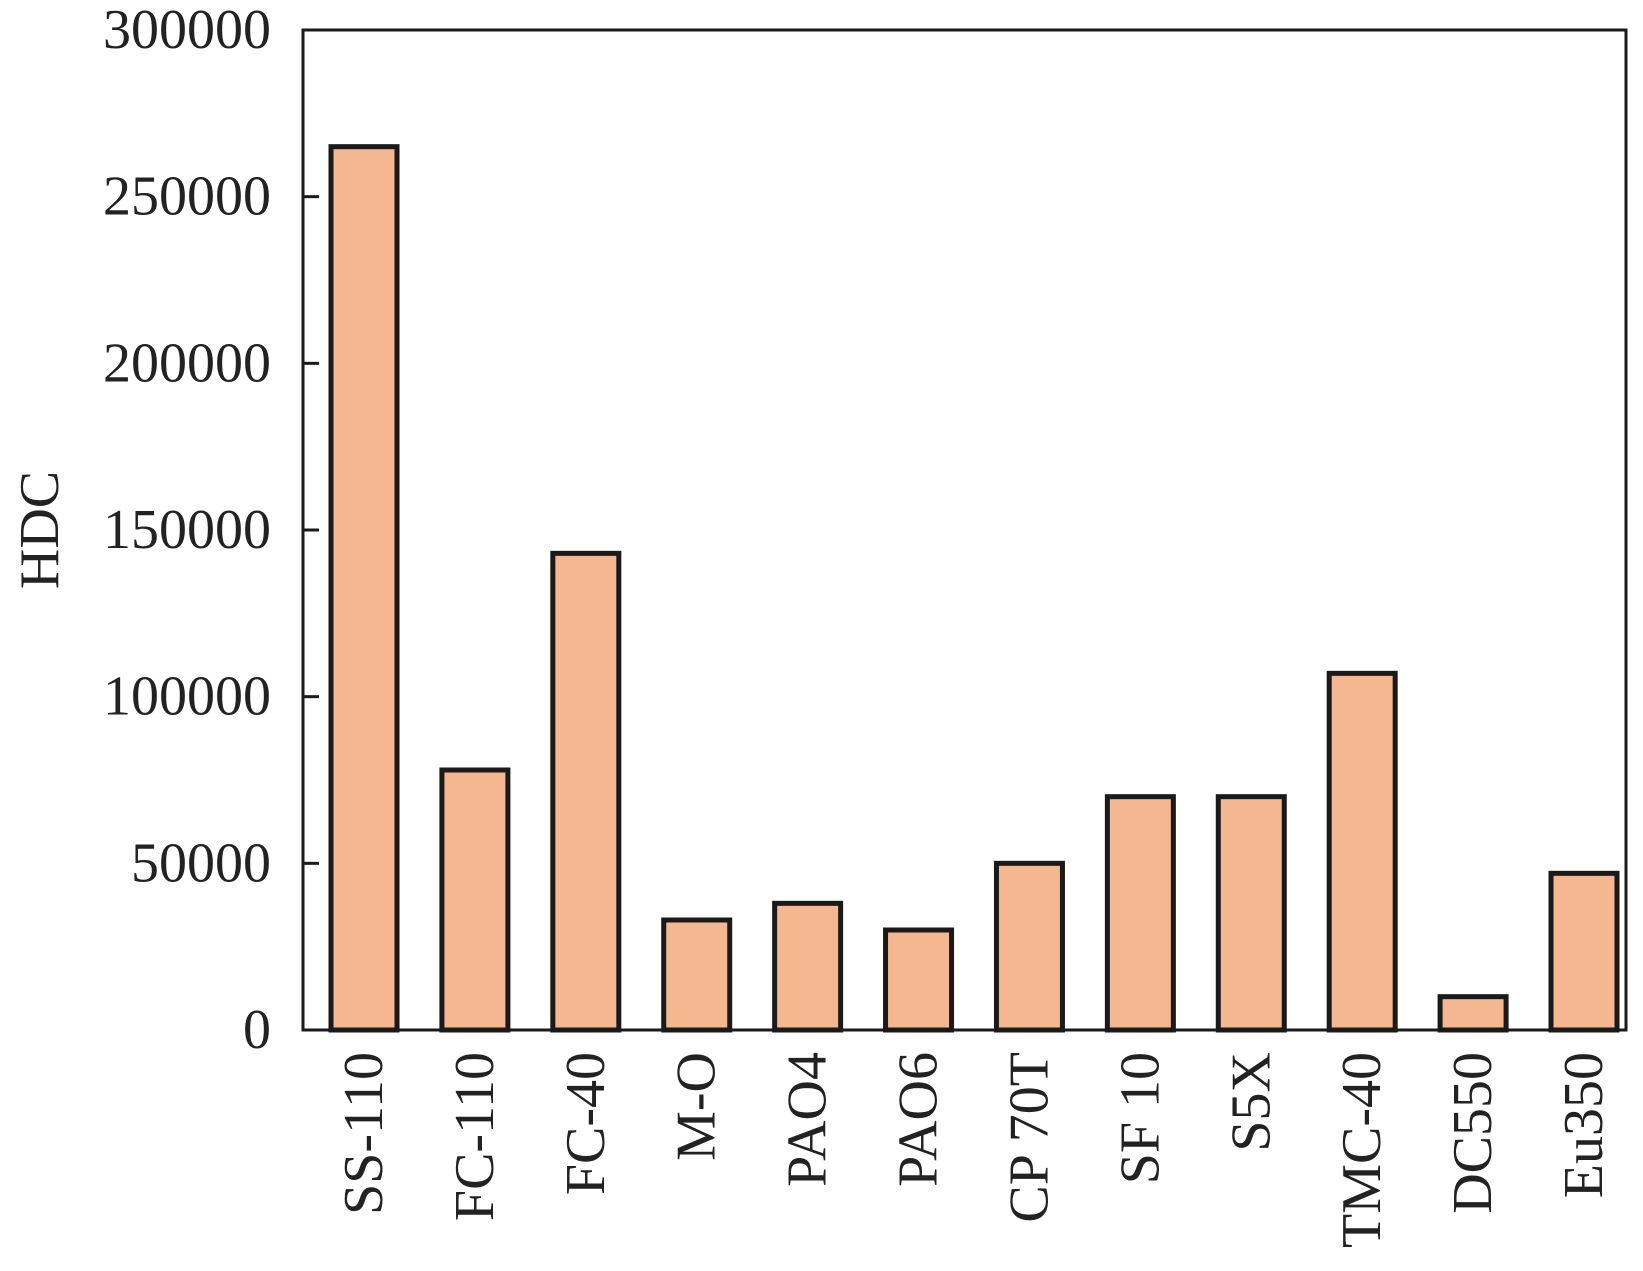 This screenshot has width=1643, height=1271. I want to click on x-category-label: DC550, so click(1473, 1133).